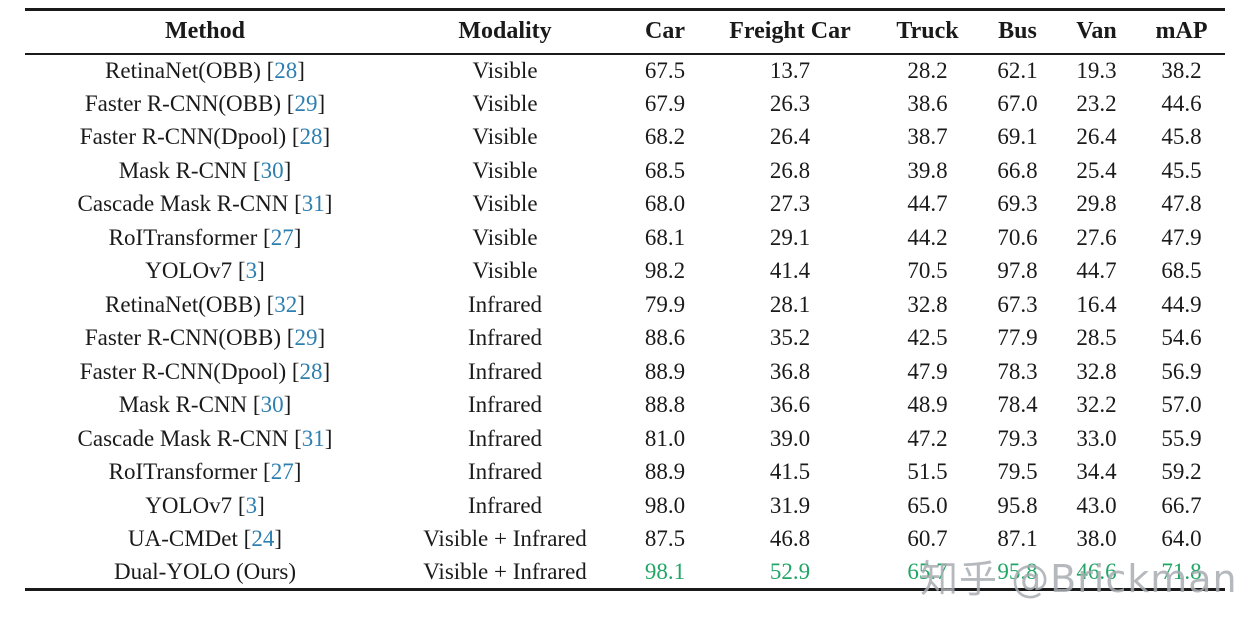 The width and height of the screenshot is (1251, 618). What do you see at coordinates (1181, 571) in the screenshot?
I see `value-cell-map: 71.8` at bounding box center [1181, 571].